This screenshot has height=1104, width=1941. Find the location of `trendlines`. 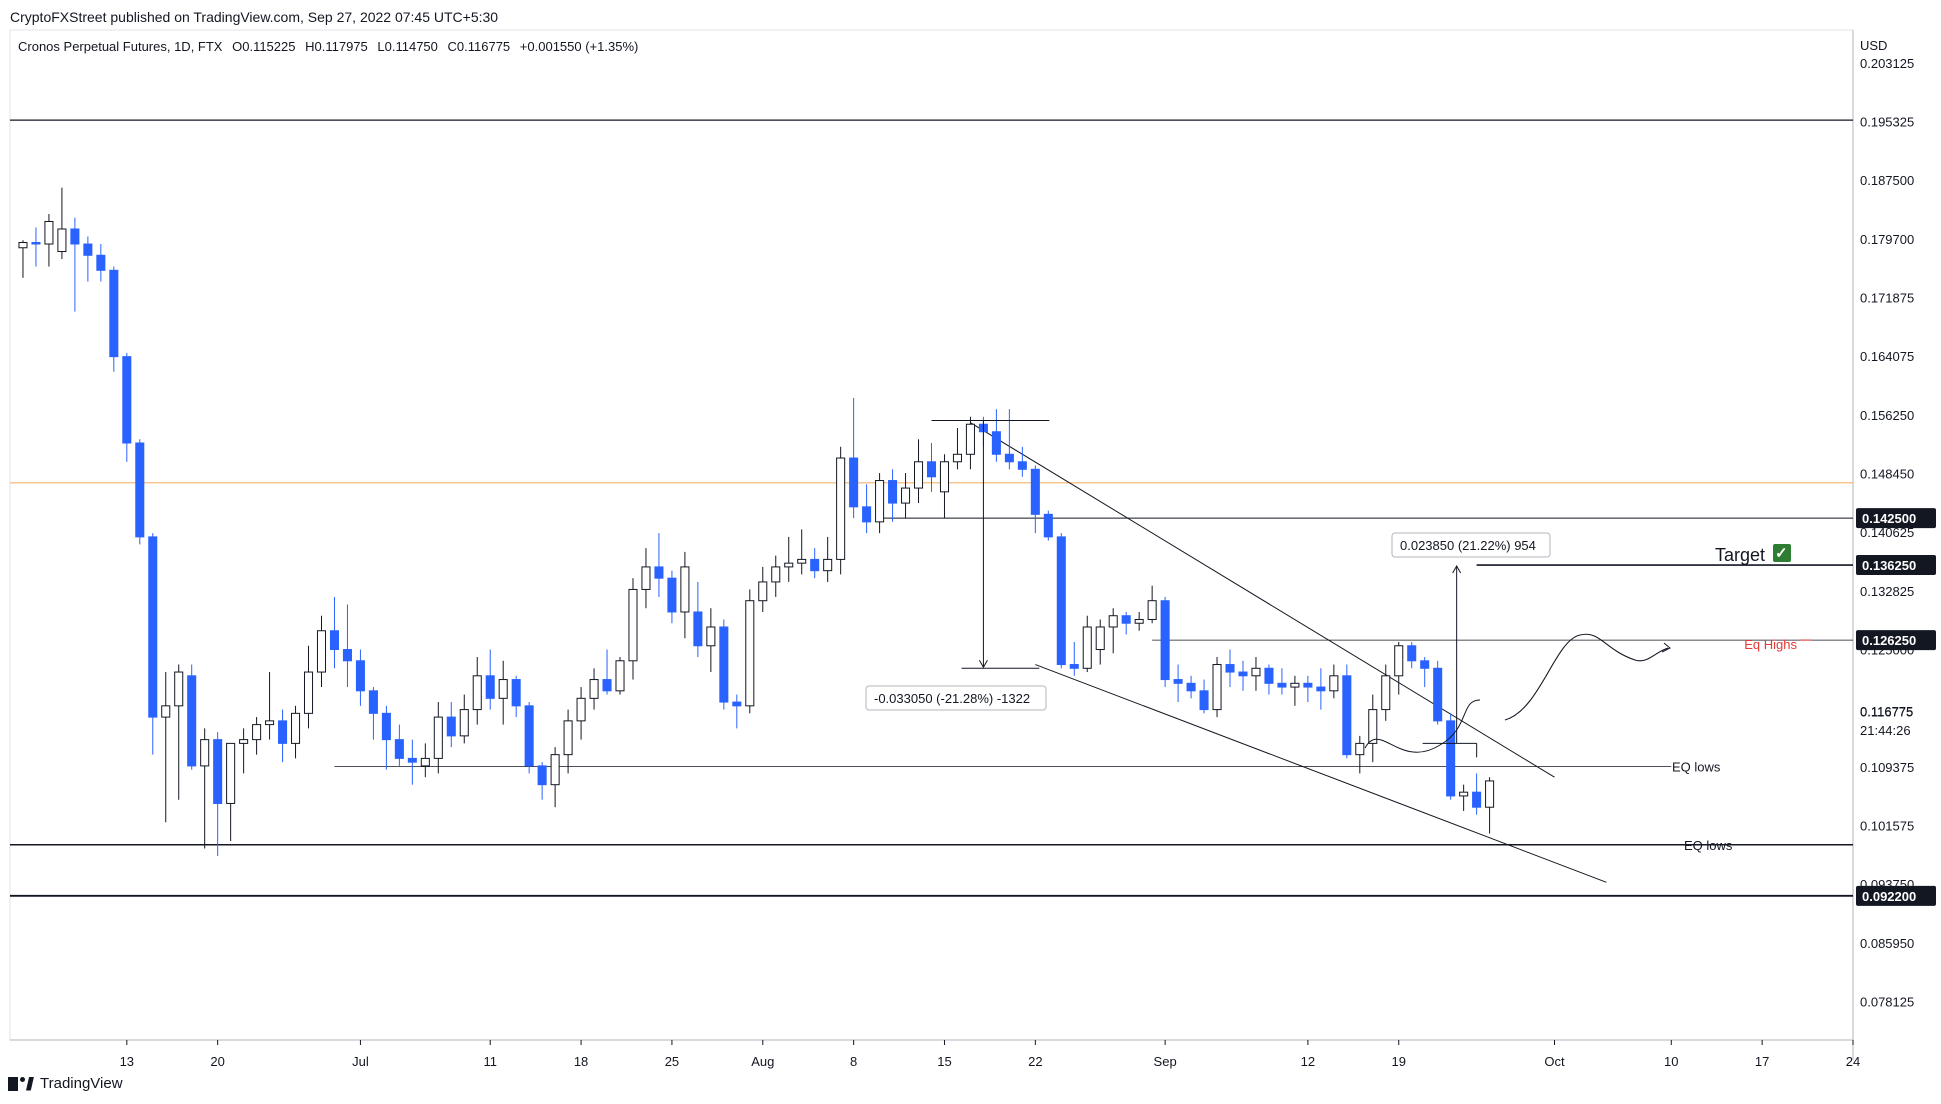

trendlines is located at coordinates (1288, 652).